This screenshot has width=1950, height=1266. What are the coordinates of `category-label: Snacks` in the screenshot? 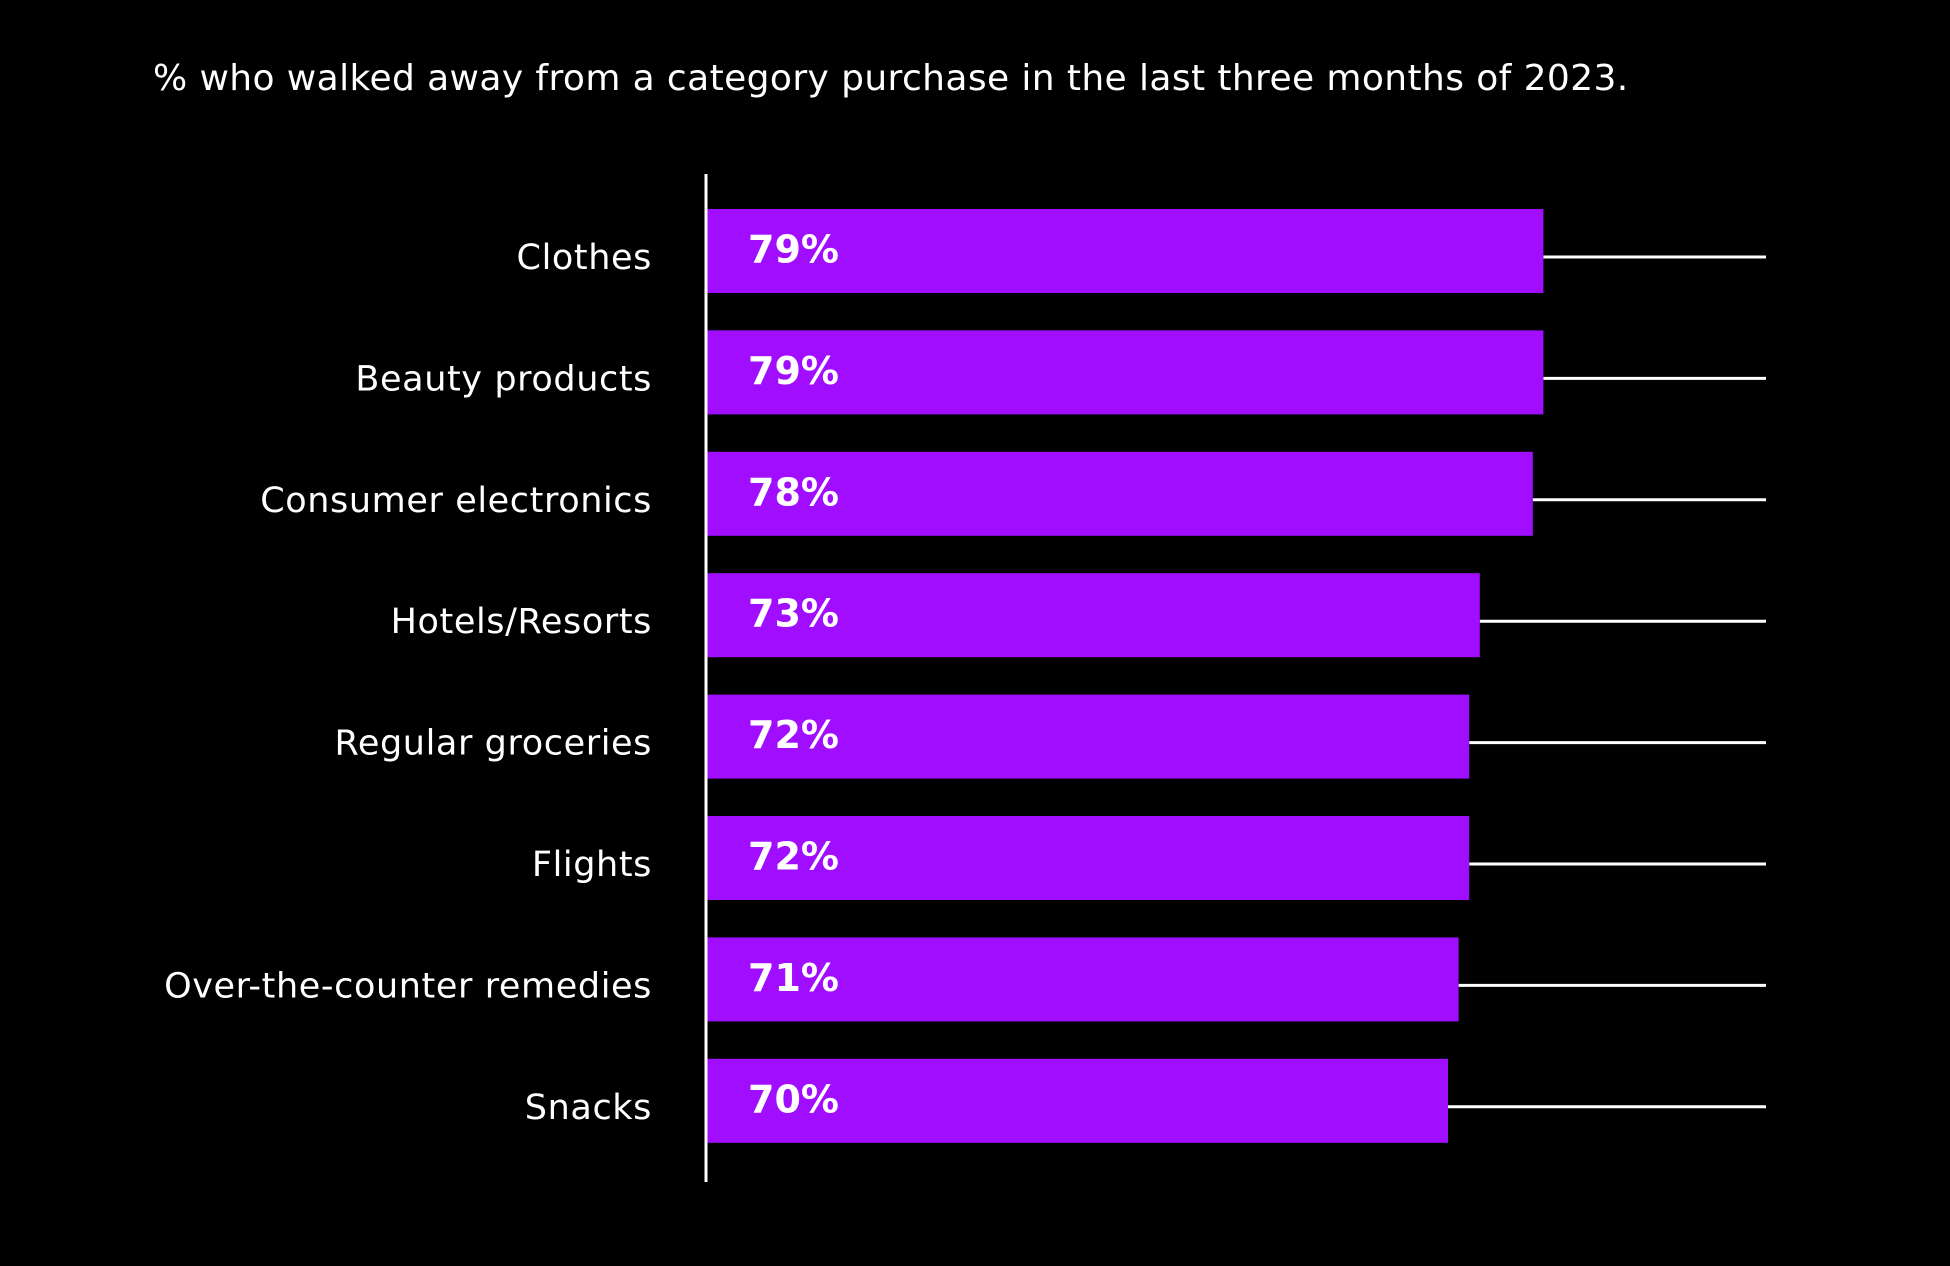 It's located at (588, 1108).